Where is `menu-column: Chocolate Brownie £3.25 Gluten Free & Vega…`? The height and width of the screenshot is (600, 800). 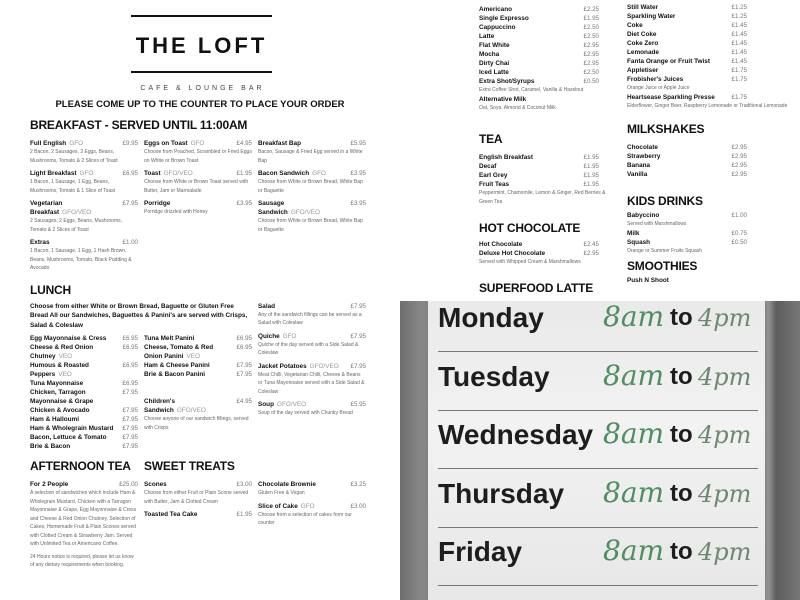
menu-column: Chocolate Brownie £3.25 Gluten Free & Vega… is located at coordinates (312, 504).